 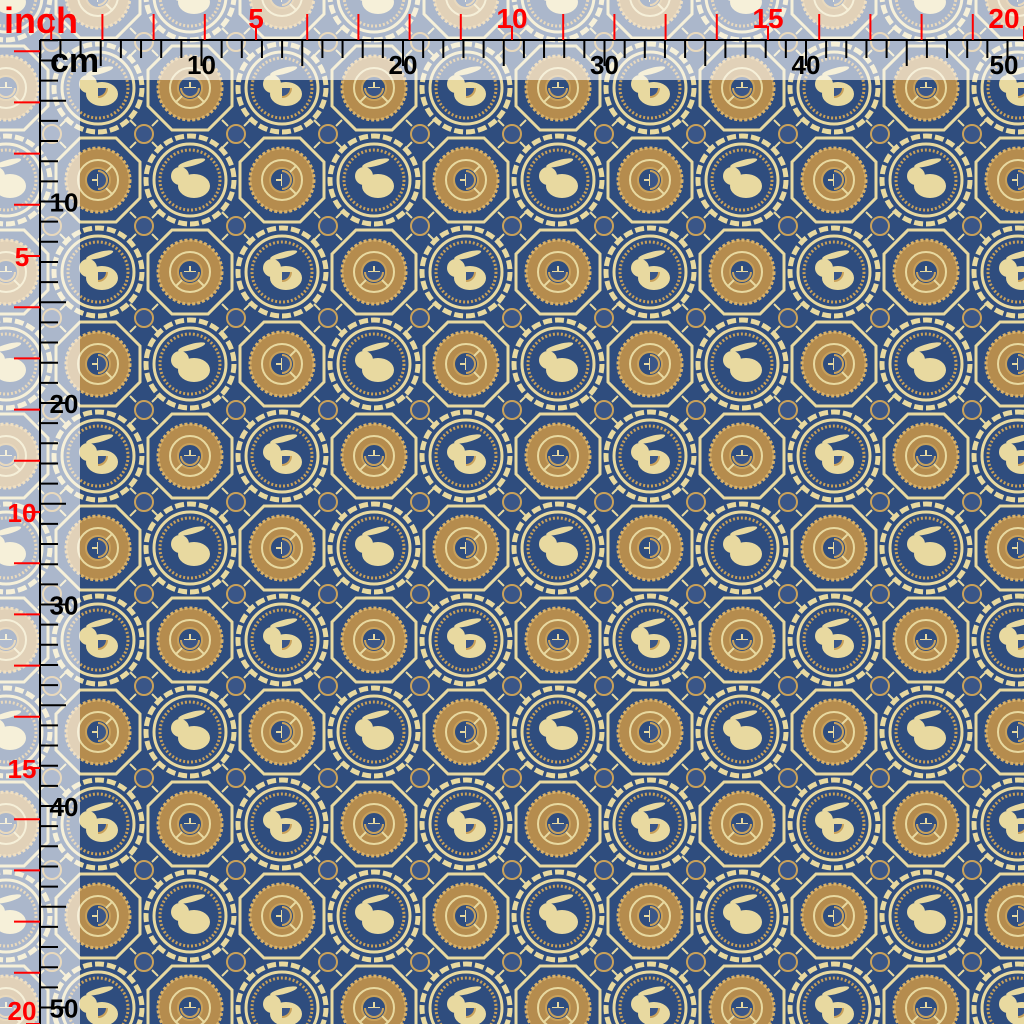 I want to click on left-inch-label: 20, so click(x=22, y=1010).